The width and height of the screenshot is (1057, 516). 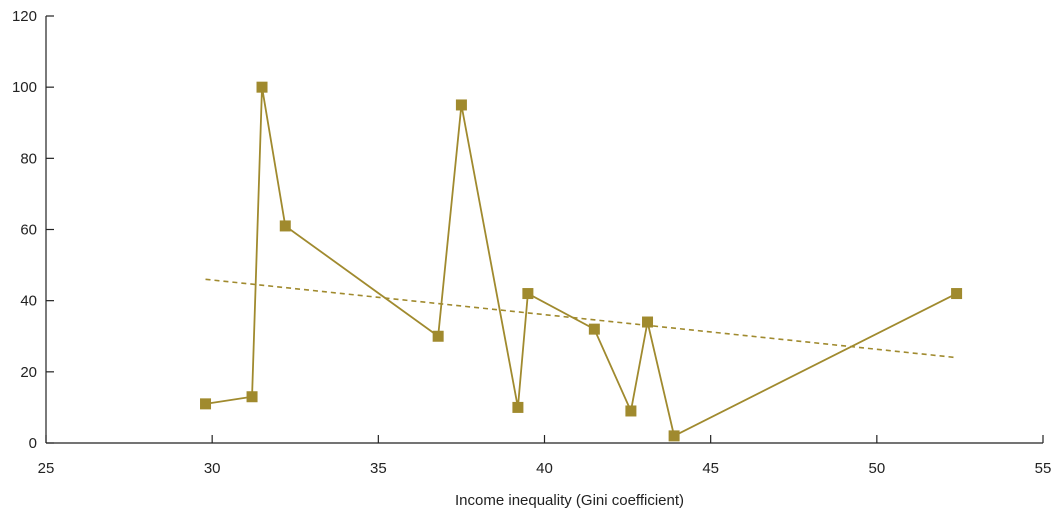 I want to click on y-tick-label: 20, so click(x=28, y=372).